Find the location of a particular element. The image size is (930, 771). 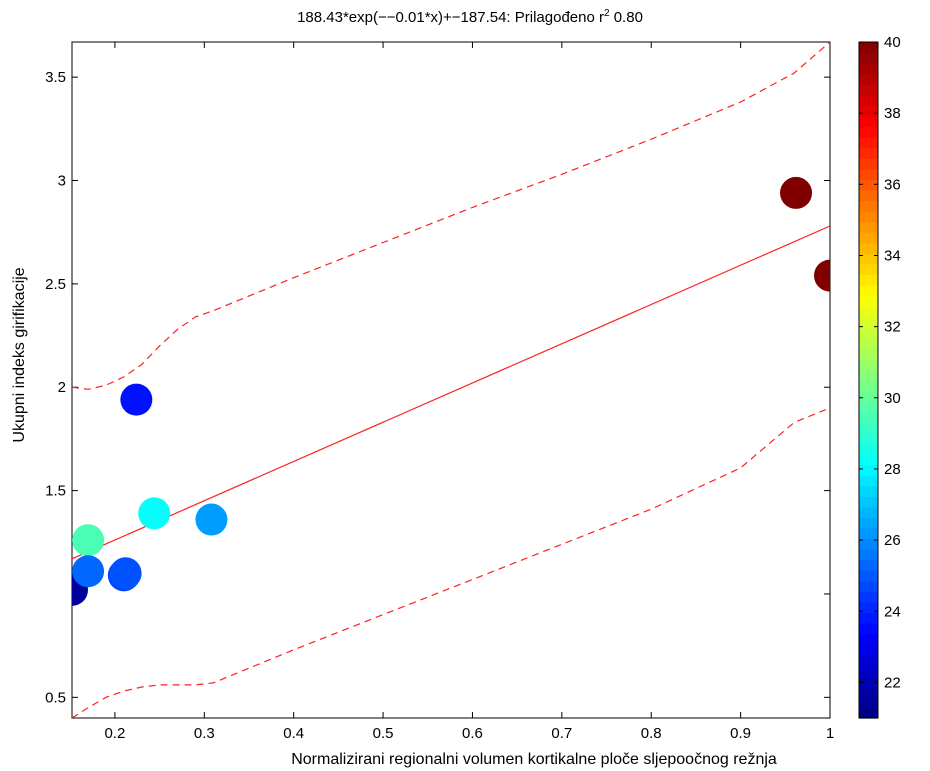

colorbar-tick-label: 28 is located at coordinates (892, 469).